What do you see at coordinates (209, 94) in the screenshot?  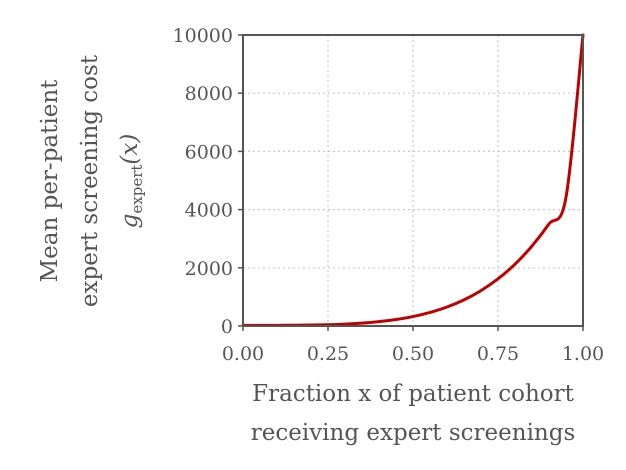 I see `y-tick-label-4: 8000` at bounding box center [209, 94].